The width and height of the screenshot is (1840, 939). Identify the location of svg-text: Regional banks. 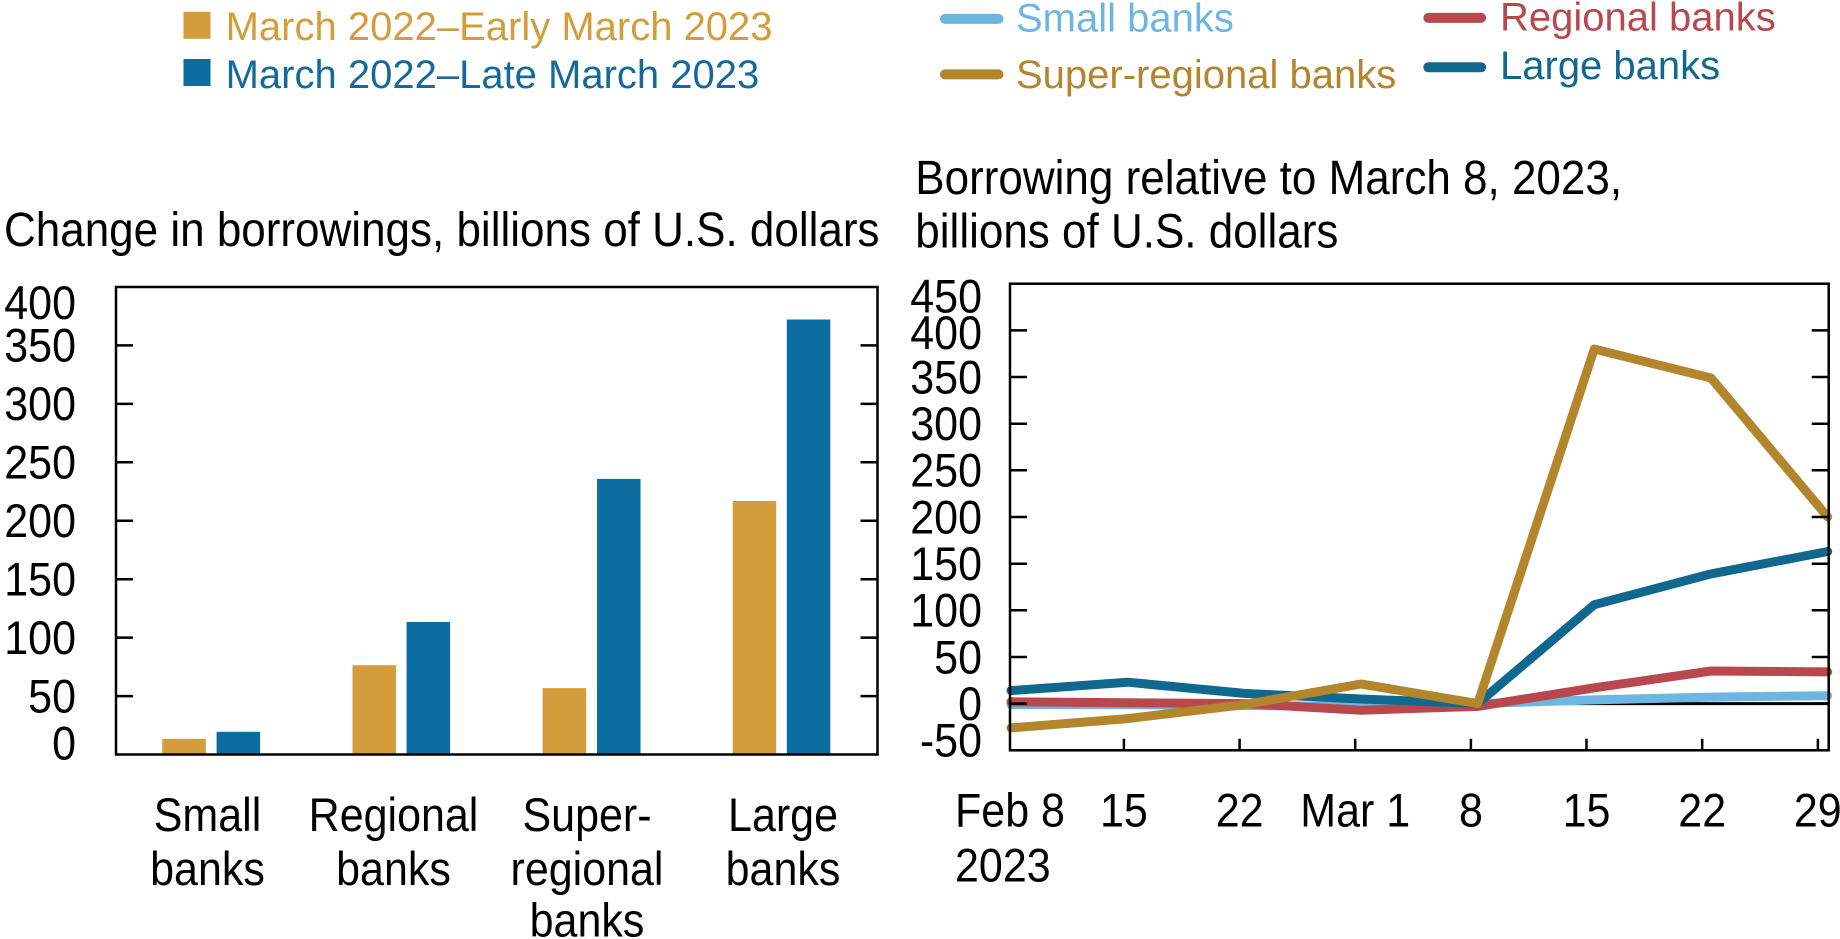
(1638, 20).